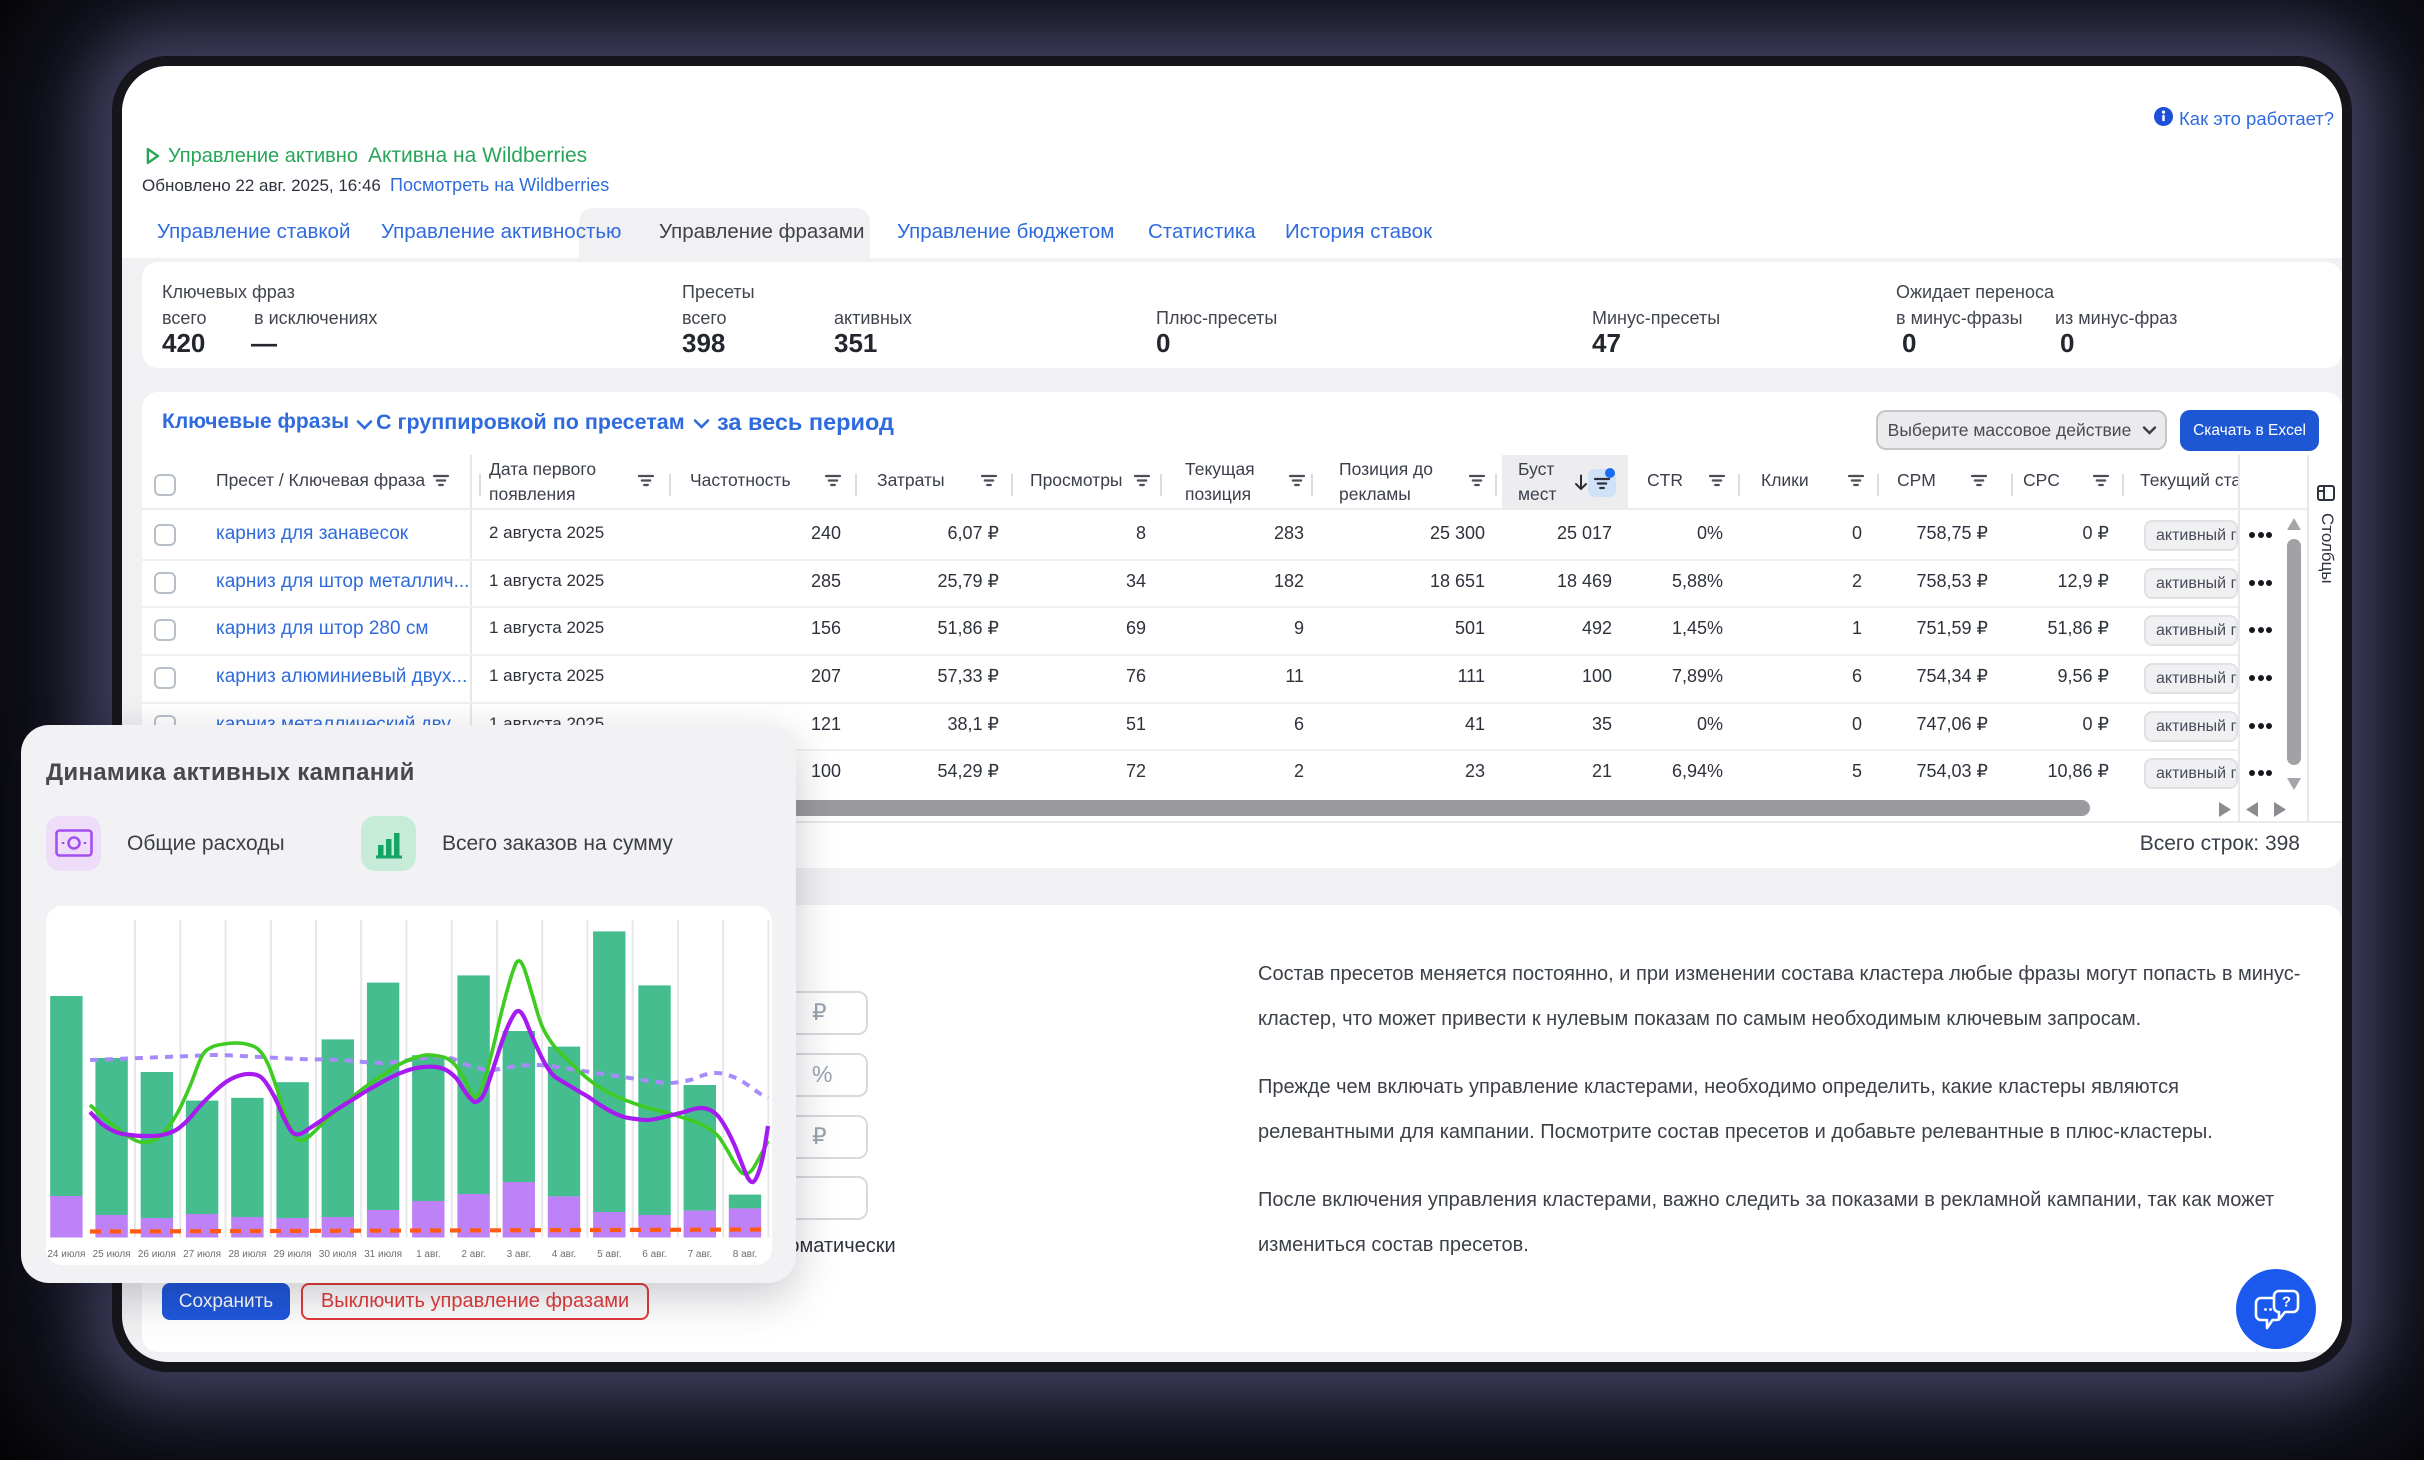  What do you see at coordinates (519, 1254) in the screenshot?
I see `svg-text: 3 авг.` at bounding box center [519, 1254].